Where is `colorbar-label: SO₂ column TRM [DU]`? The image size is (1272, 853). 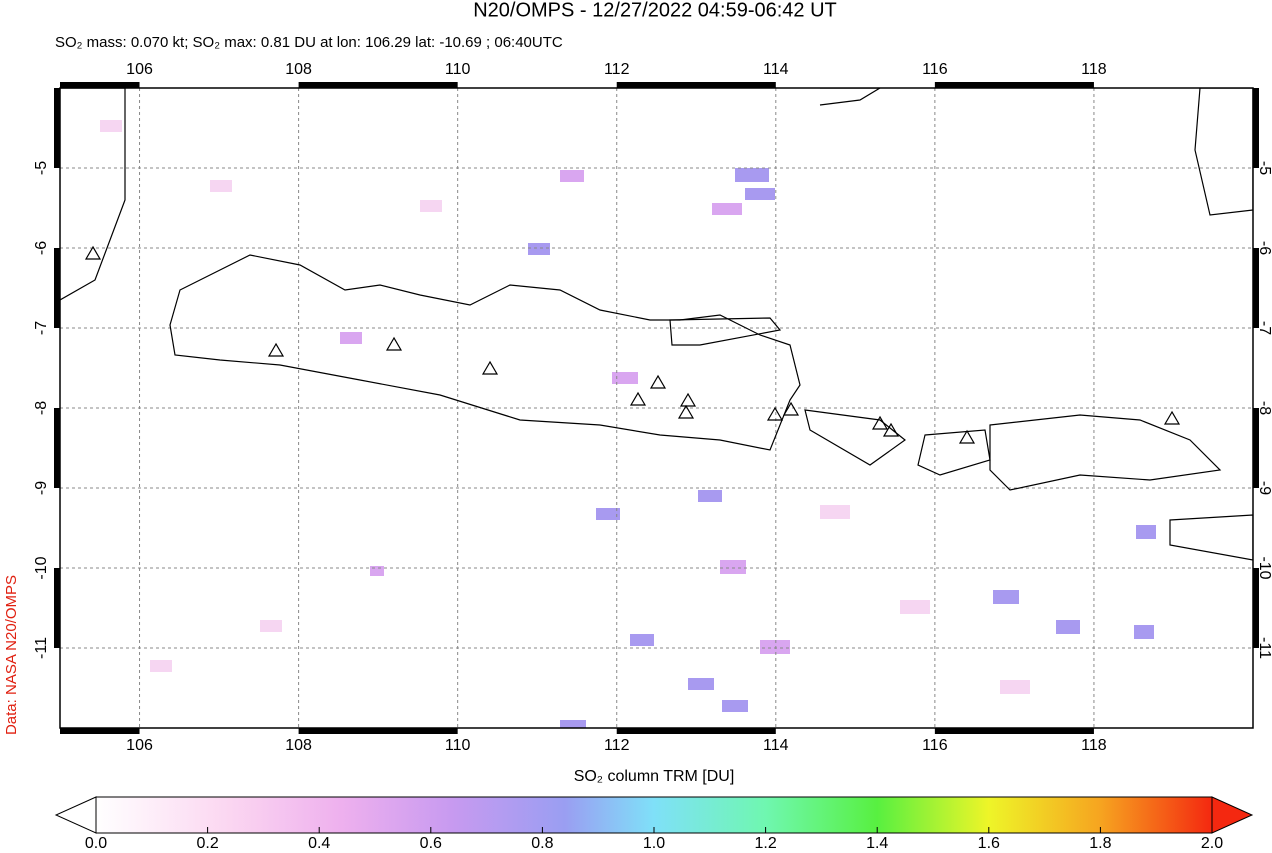 colorbar-label: SO₂ column TRM [DU] is located at coordinates (654, 776).